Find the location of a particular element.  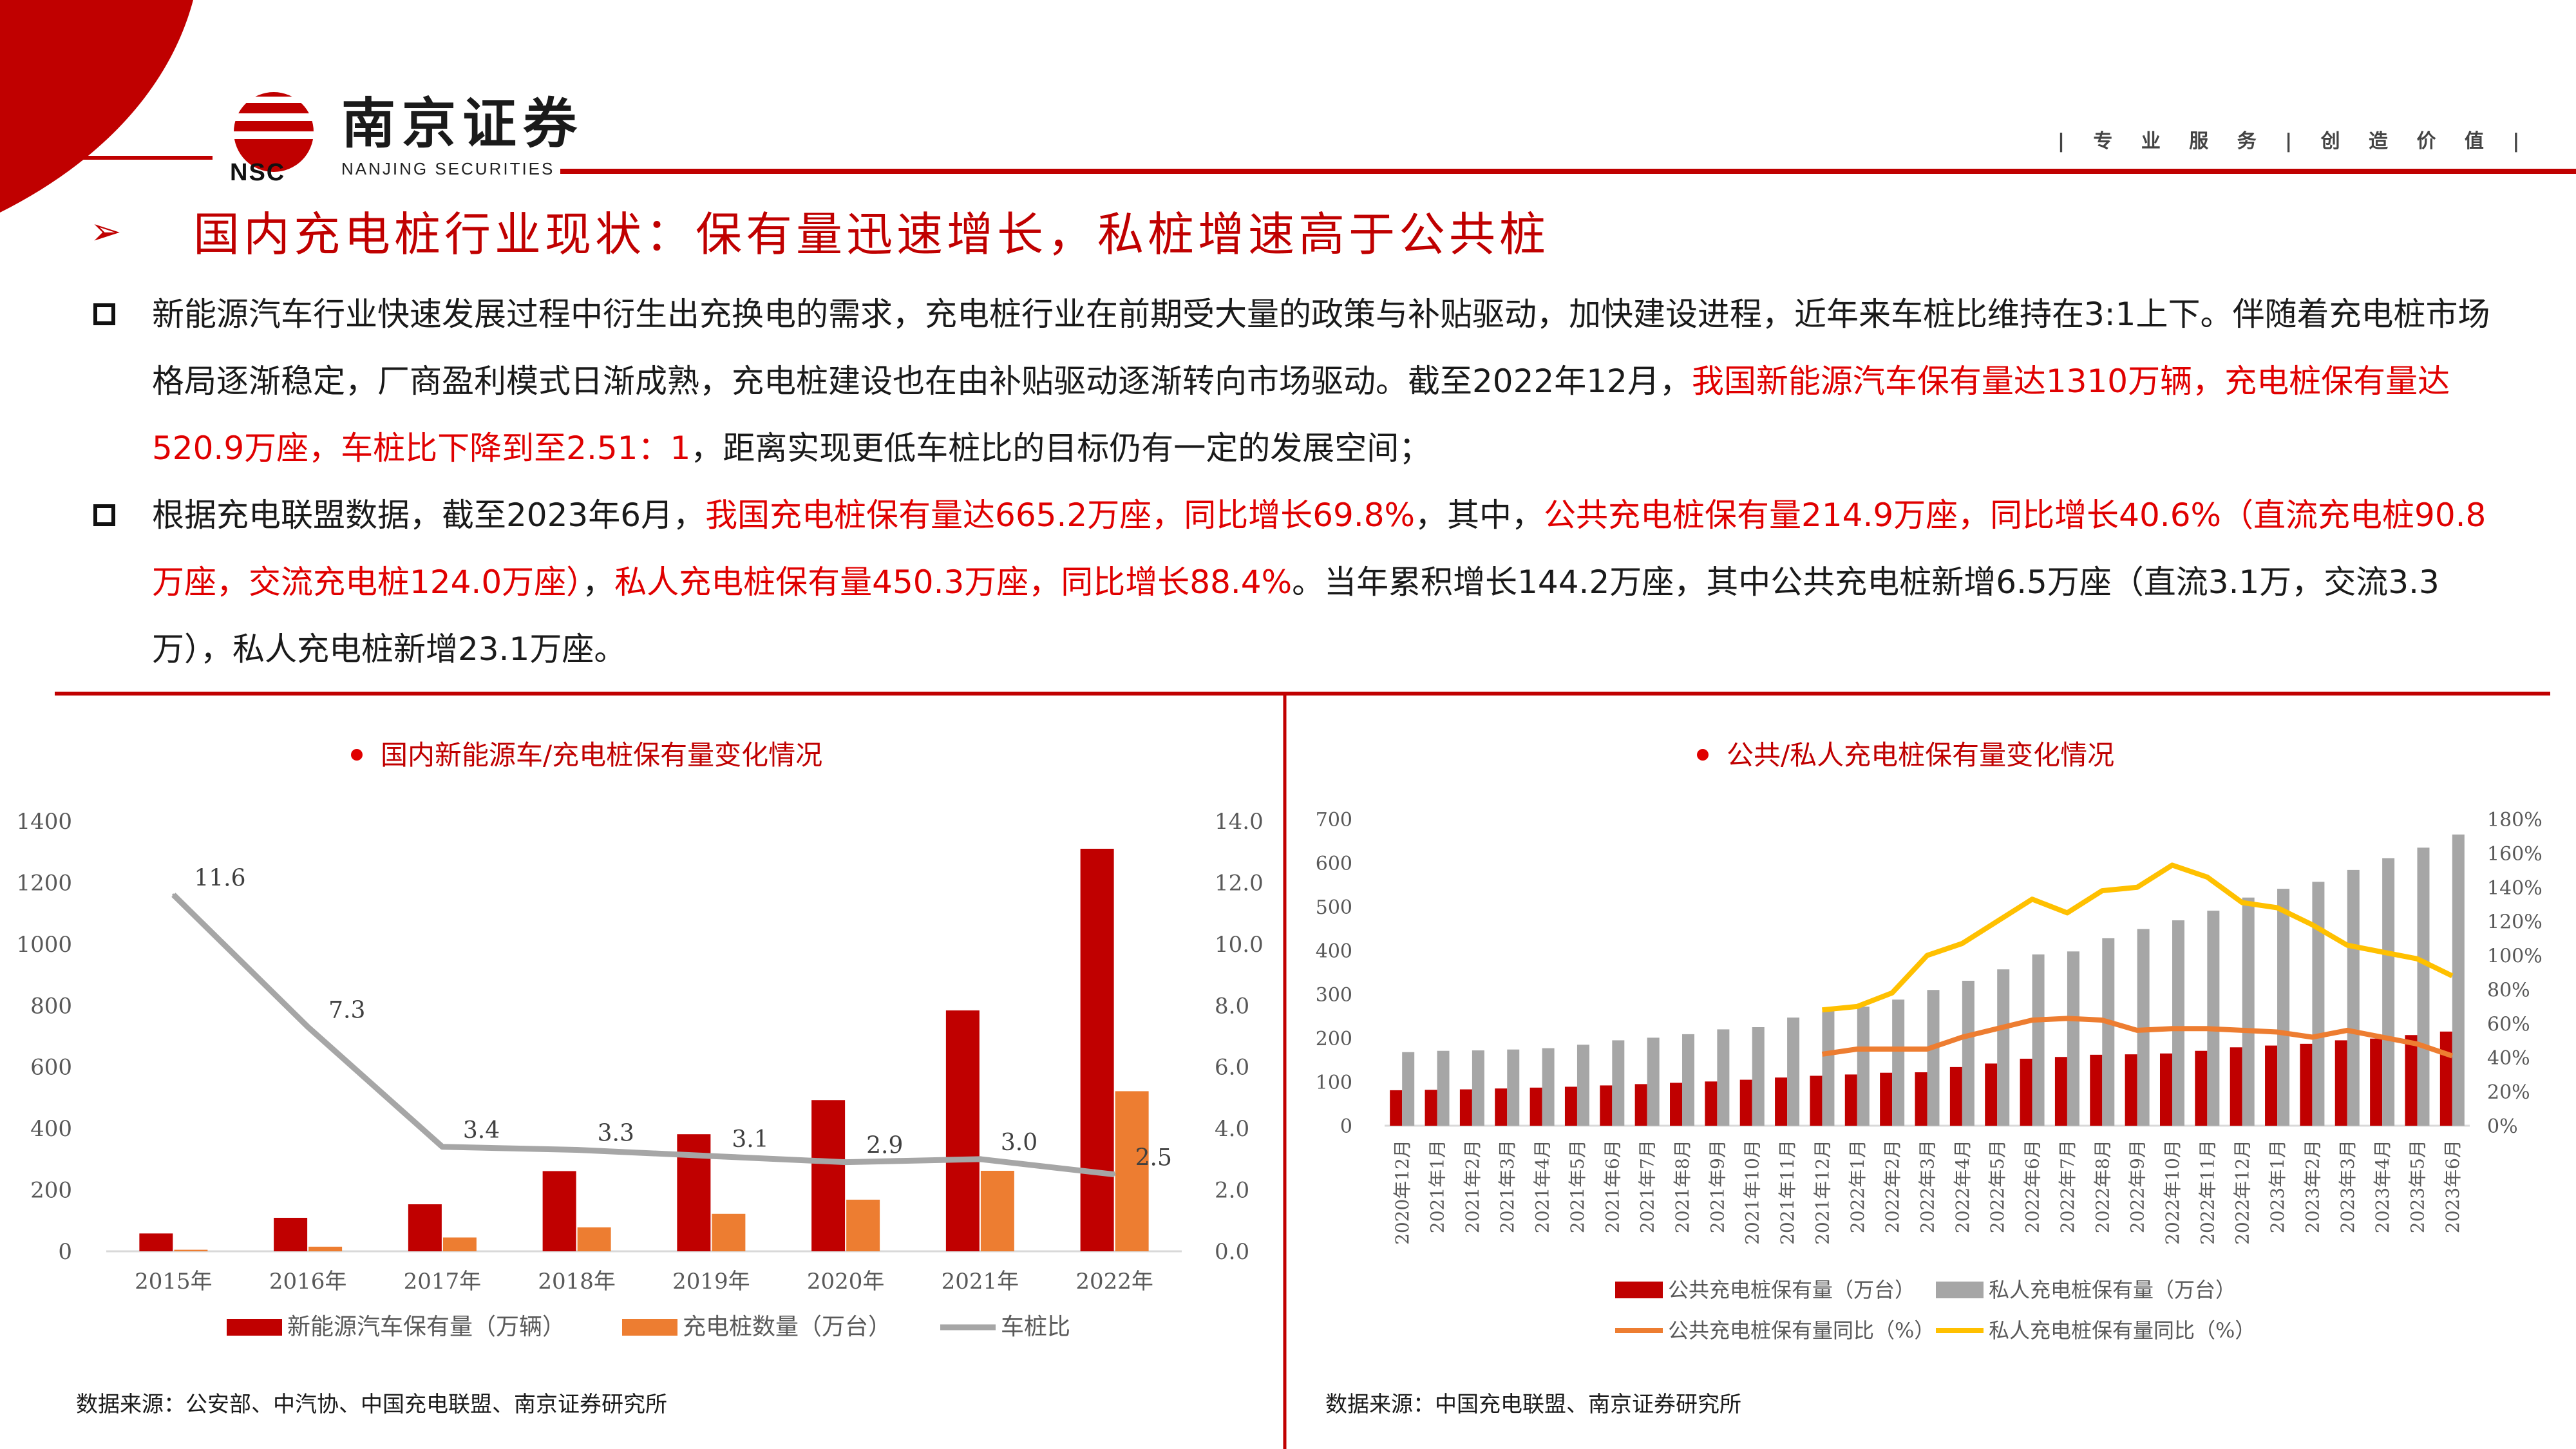

x-tick-label: 2022年7月 is located at coordinates (2068, 1187).